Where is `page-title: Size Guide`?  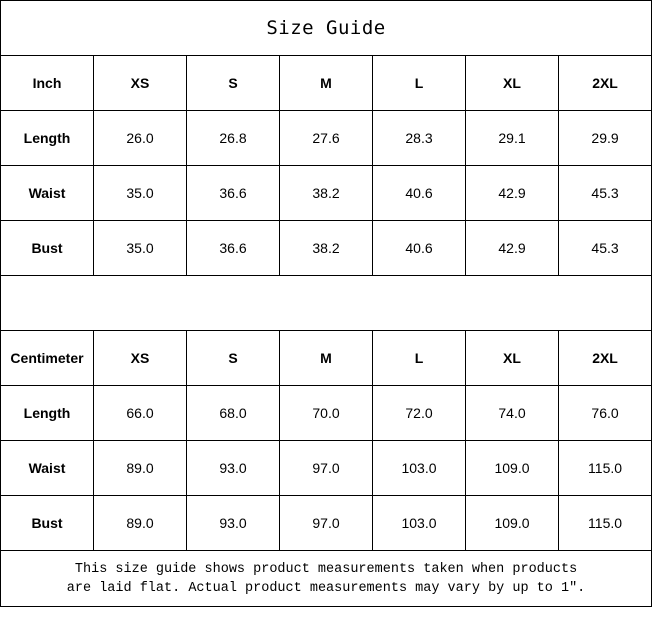 page-title: Size Guide is located at coordinates (326, 28).